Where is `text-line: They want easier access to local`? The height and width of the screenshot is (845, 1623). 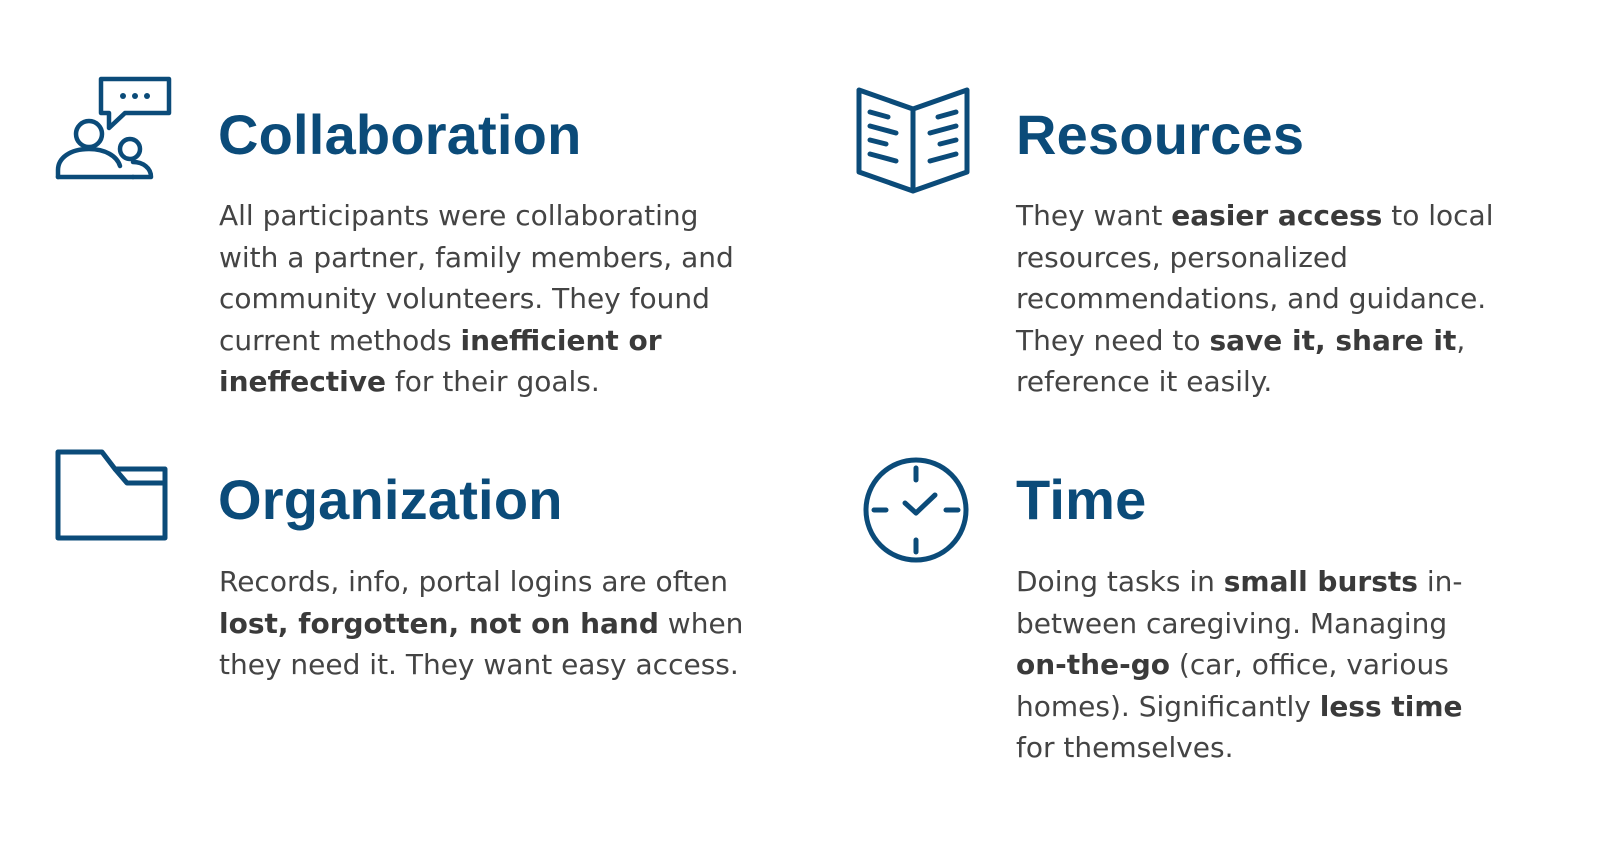 text-line: They want easier access to local is located at coordinates (1255, 216).